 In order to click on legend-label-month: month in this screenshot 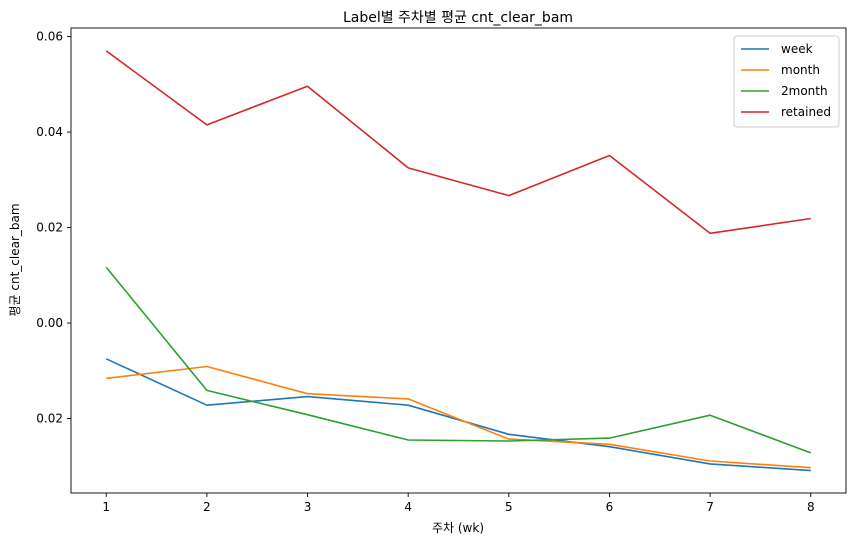, I will do `click(800, 70)`.